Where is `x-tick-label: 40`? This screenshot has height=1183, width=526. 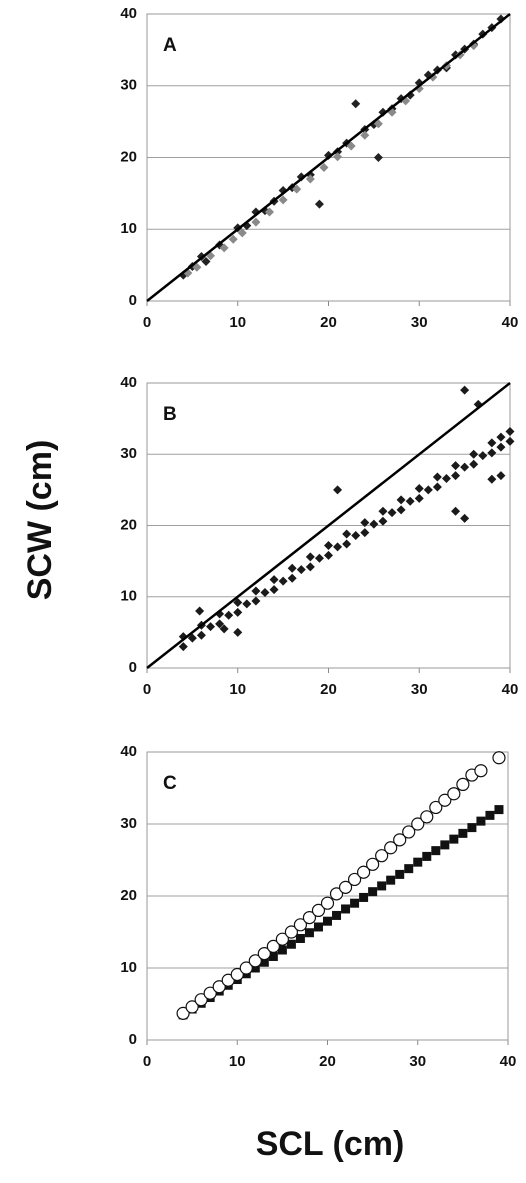
x-tick-label: 40 is located at coordinates (510, 689).